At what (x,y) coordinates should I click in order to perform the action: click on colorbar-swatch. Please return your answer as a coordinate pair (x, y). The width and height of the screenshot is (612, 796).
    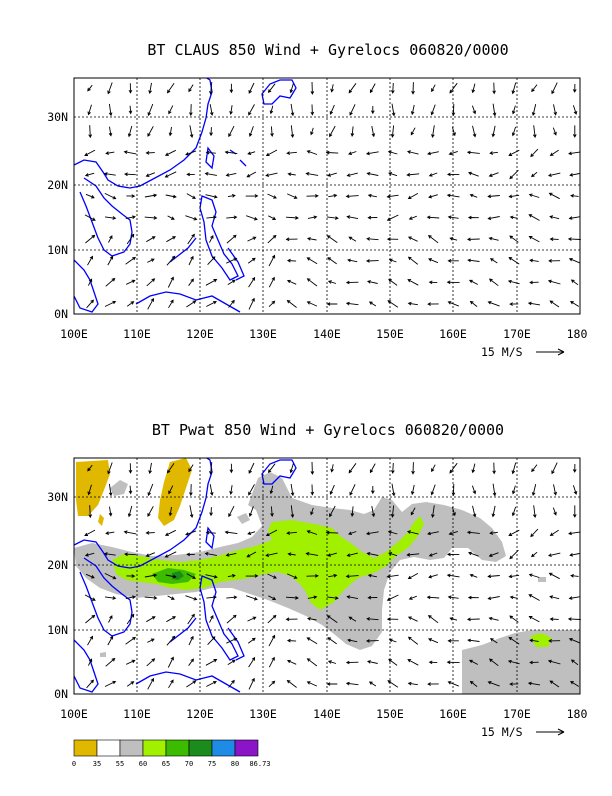
    Looking at the image, I should click on (85, 748).